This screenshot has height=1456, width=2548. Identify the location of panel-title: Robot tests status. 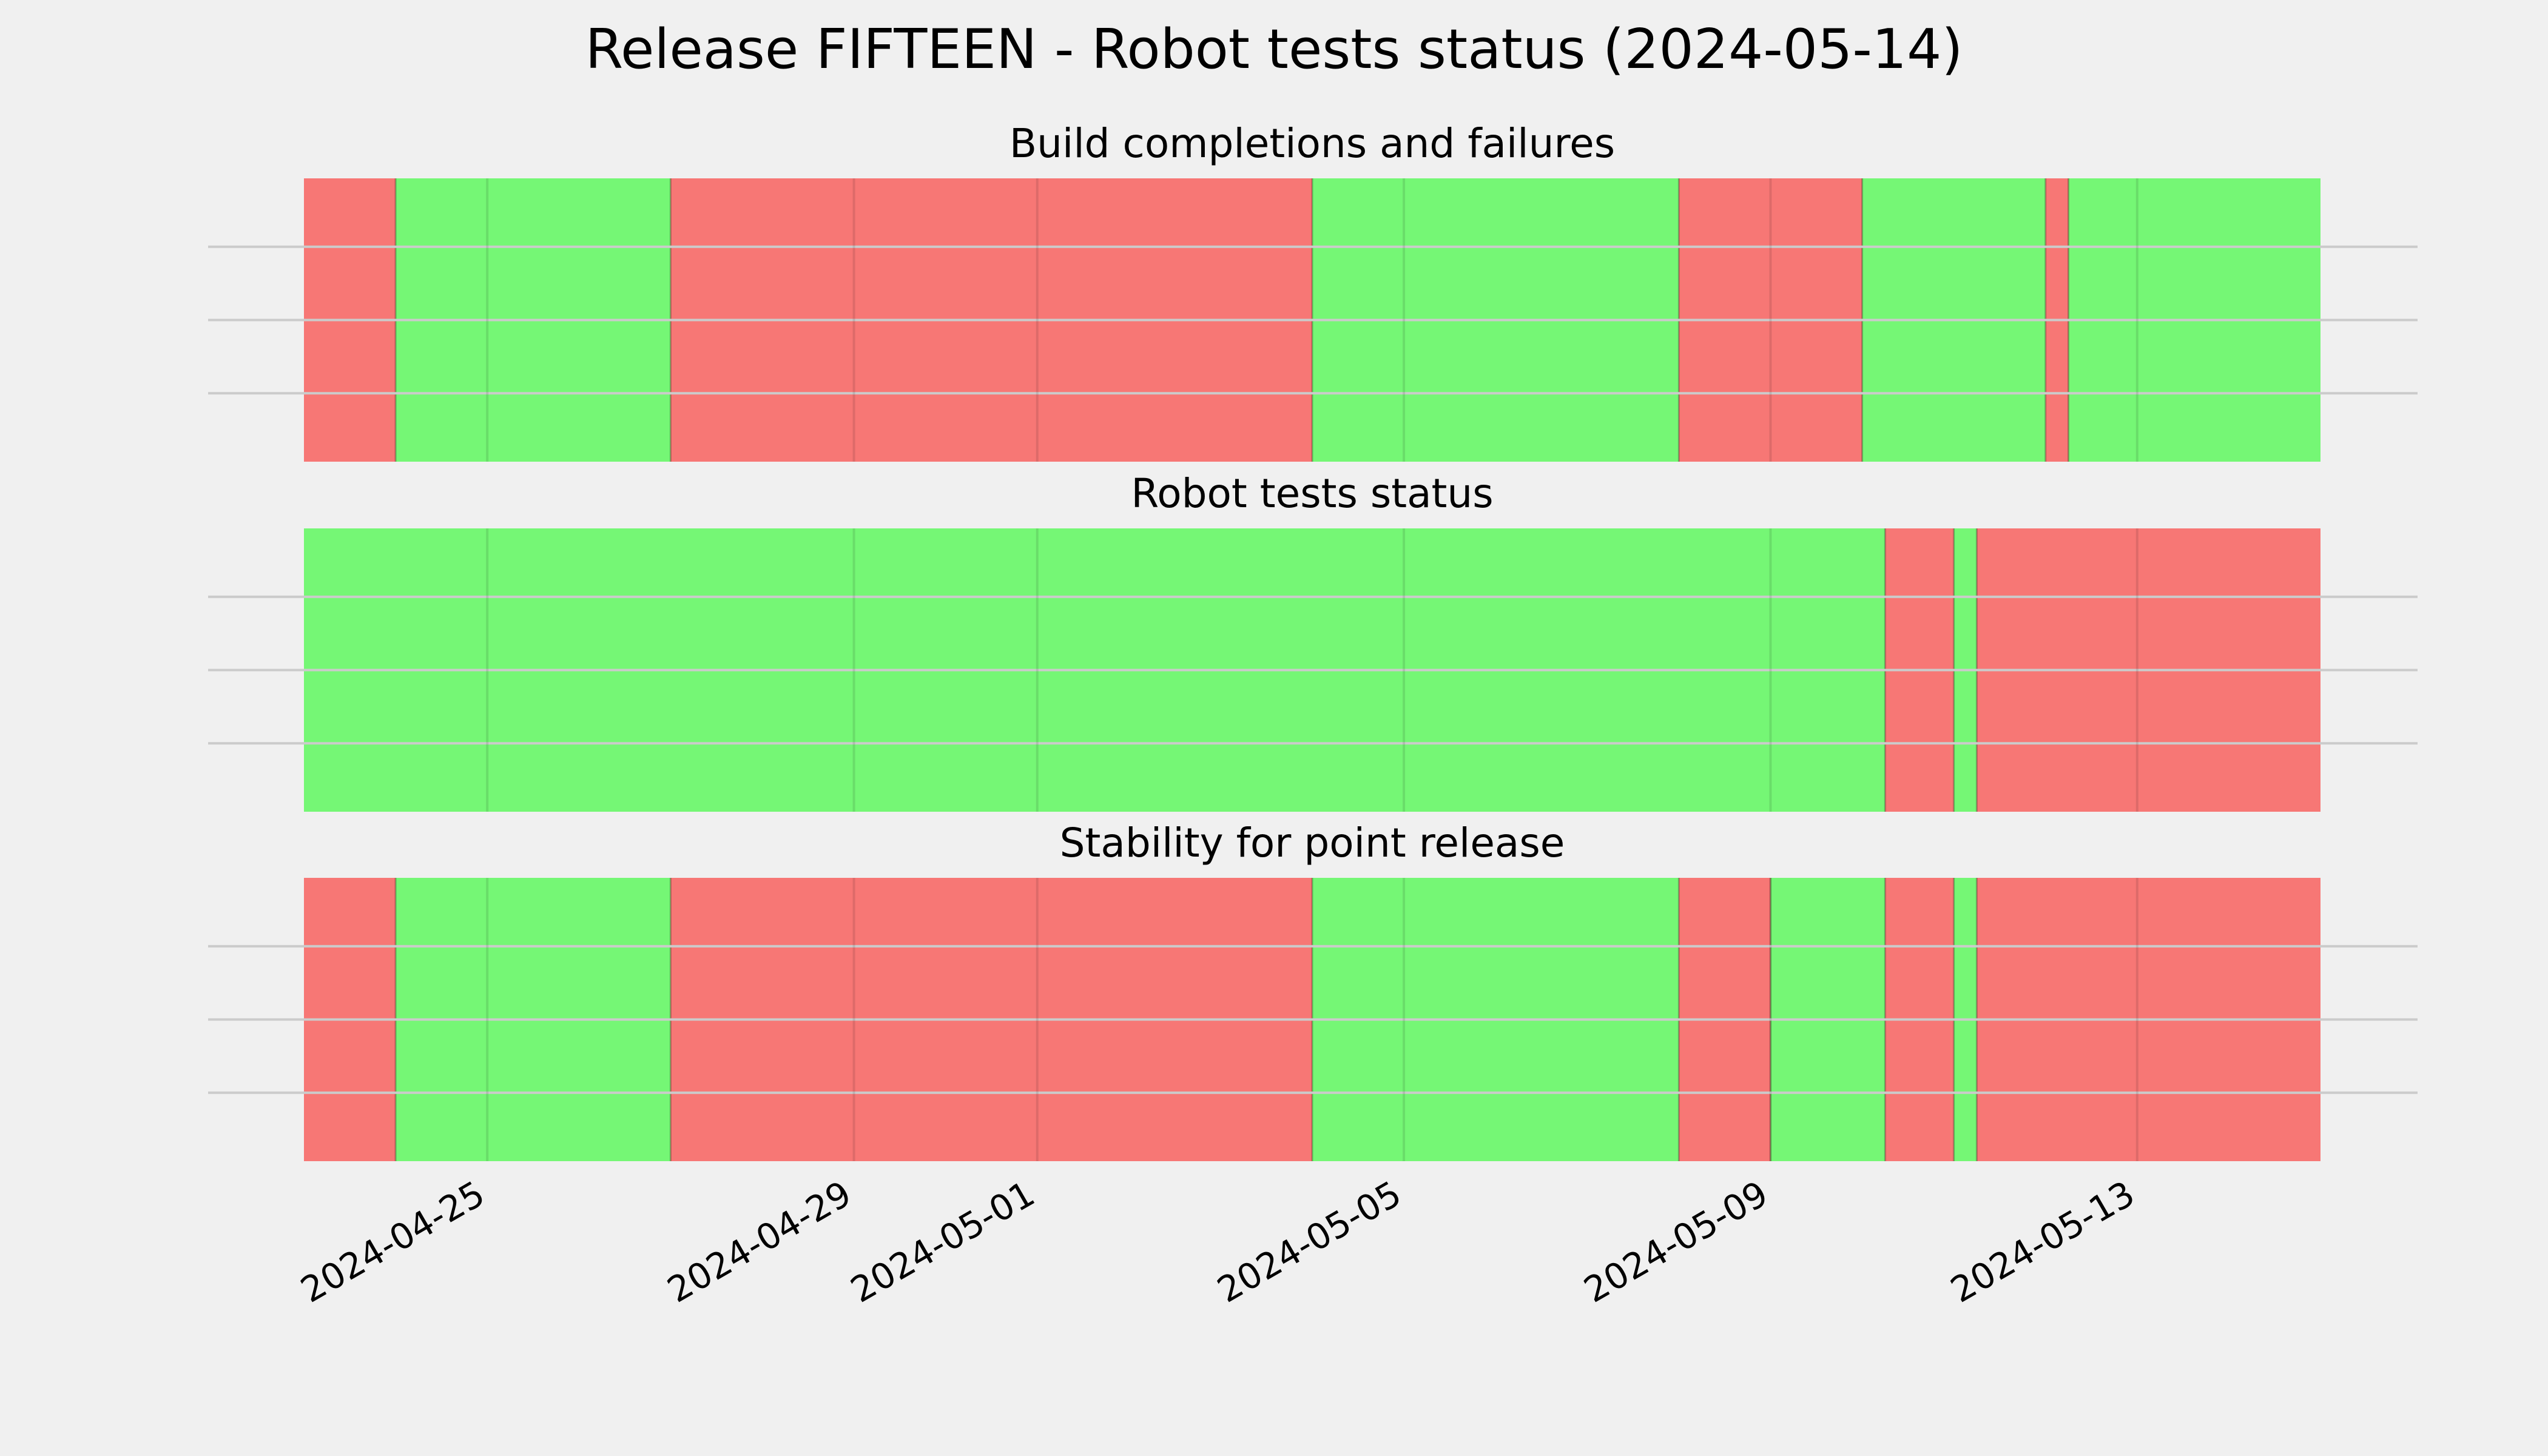
(1312, 493).